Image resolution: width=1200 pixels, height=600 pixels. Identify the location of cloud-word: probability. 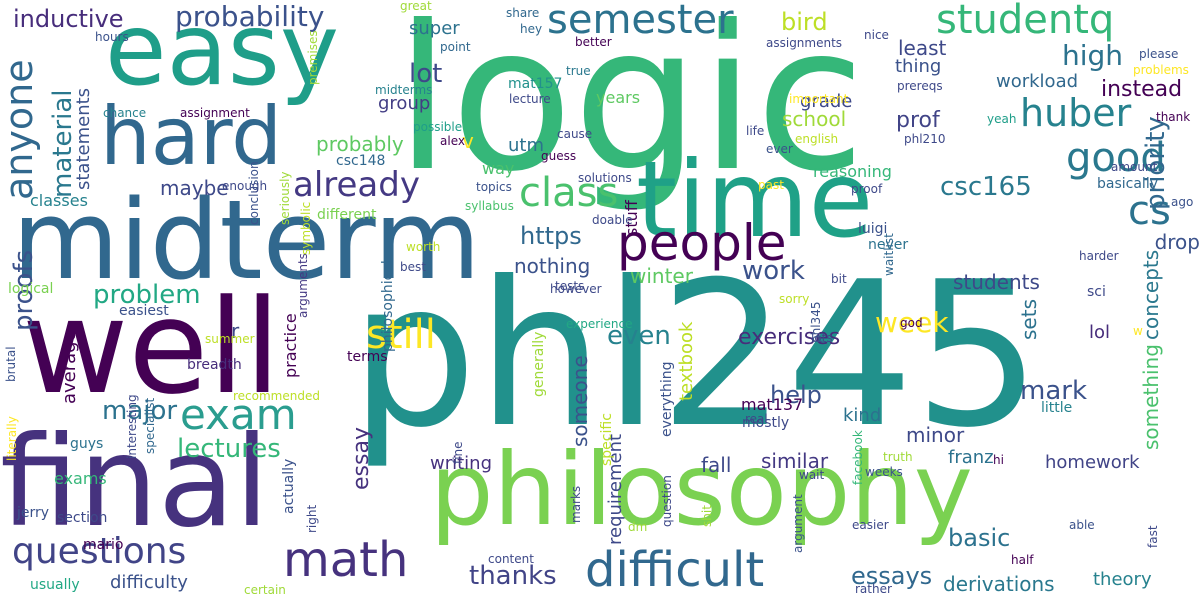
(250, 16).